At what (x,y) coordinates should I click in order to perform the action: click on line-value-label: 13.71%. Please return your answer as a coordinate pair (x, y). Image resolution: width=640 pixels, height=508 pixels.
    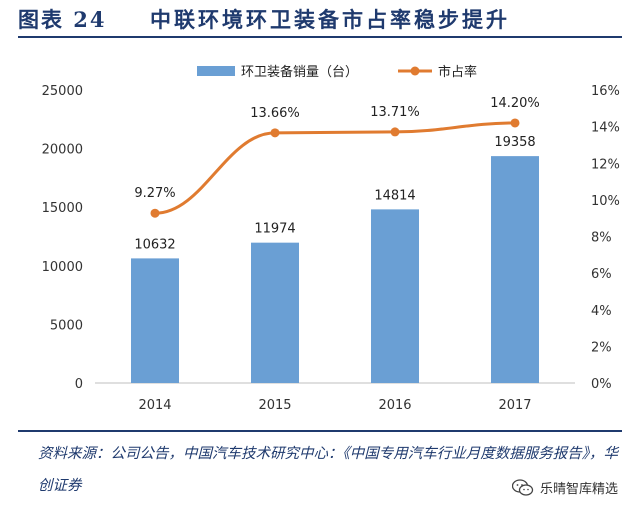
    Looking at the image, I should click on (395, 112).